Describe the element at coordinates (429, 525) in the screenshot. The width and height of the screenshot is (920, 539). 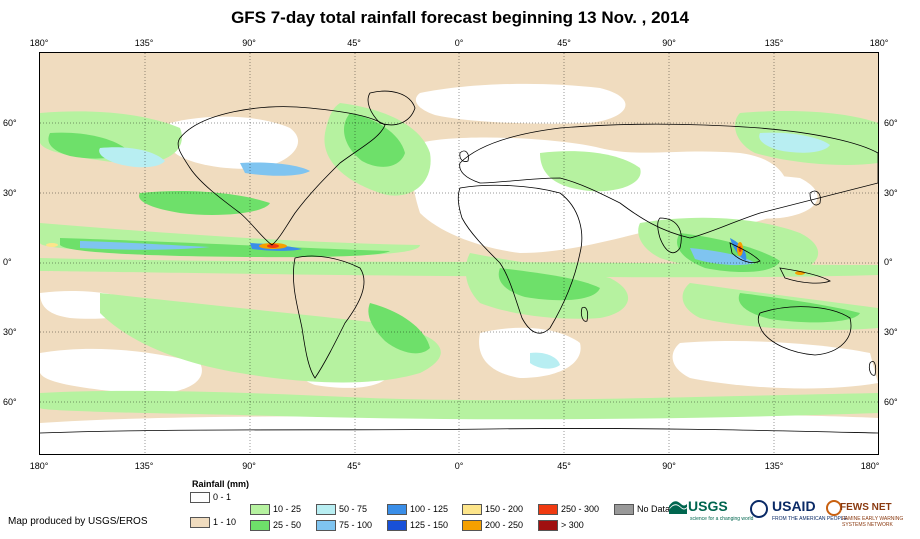
I see `legend-label: 125 - 150` at that location.